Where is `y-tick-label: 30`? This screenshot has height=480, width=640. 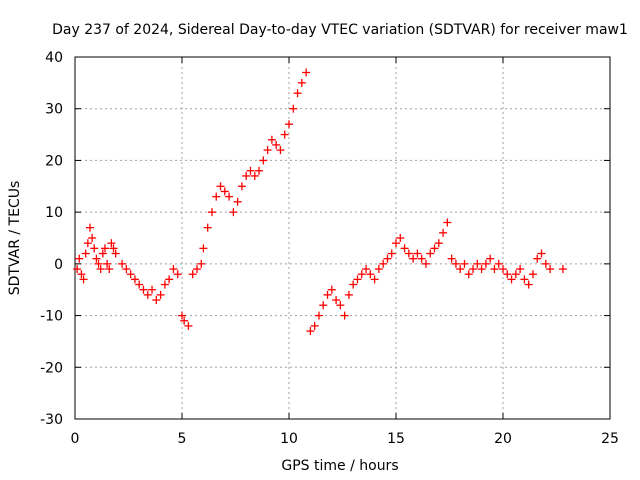
y-tick-label: 30 is located at coordinates (54, 110).